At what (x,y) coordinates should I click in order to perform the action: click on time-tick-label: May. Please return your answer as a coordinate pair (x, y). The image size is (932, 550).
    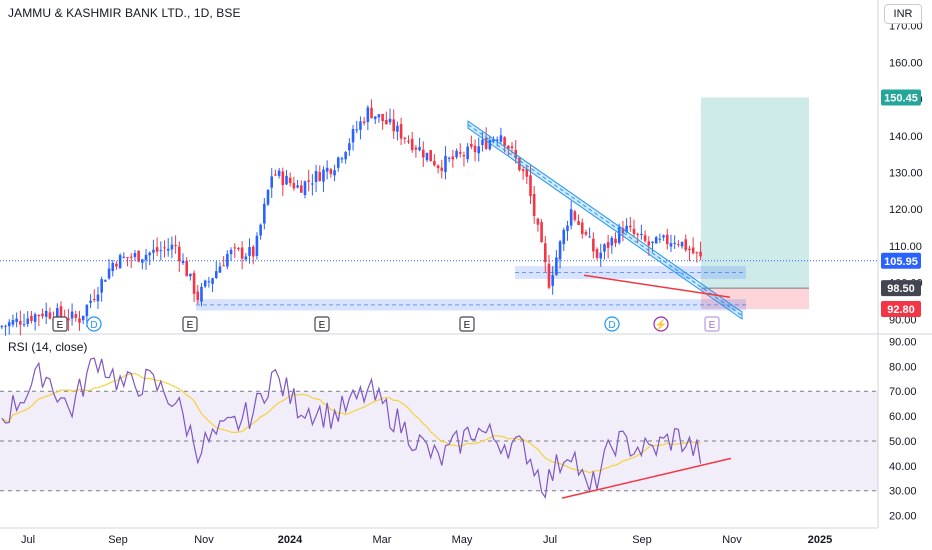
    Looking at the image, I should click on (462, 540).